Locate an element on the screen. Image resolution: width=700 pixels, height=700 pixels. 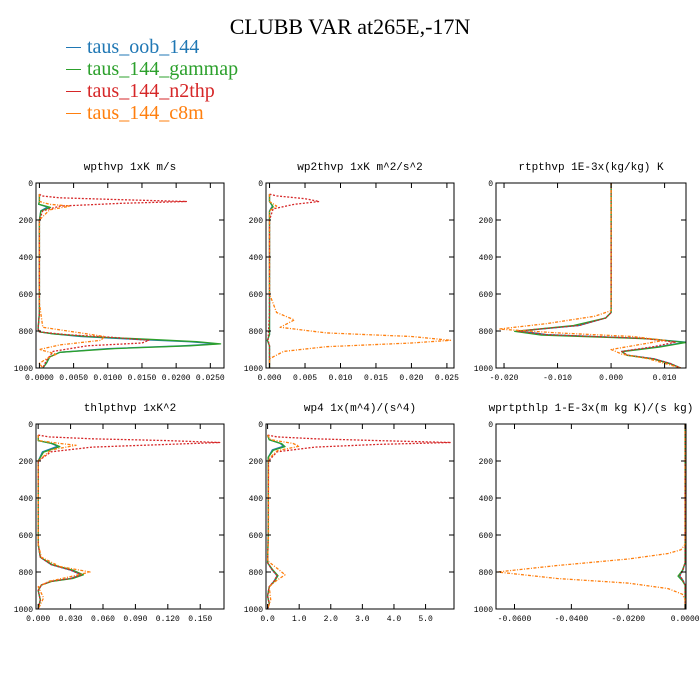
legend-entry: taus_144_gammap is located at coordinates (152, 69).